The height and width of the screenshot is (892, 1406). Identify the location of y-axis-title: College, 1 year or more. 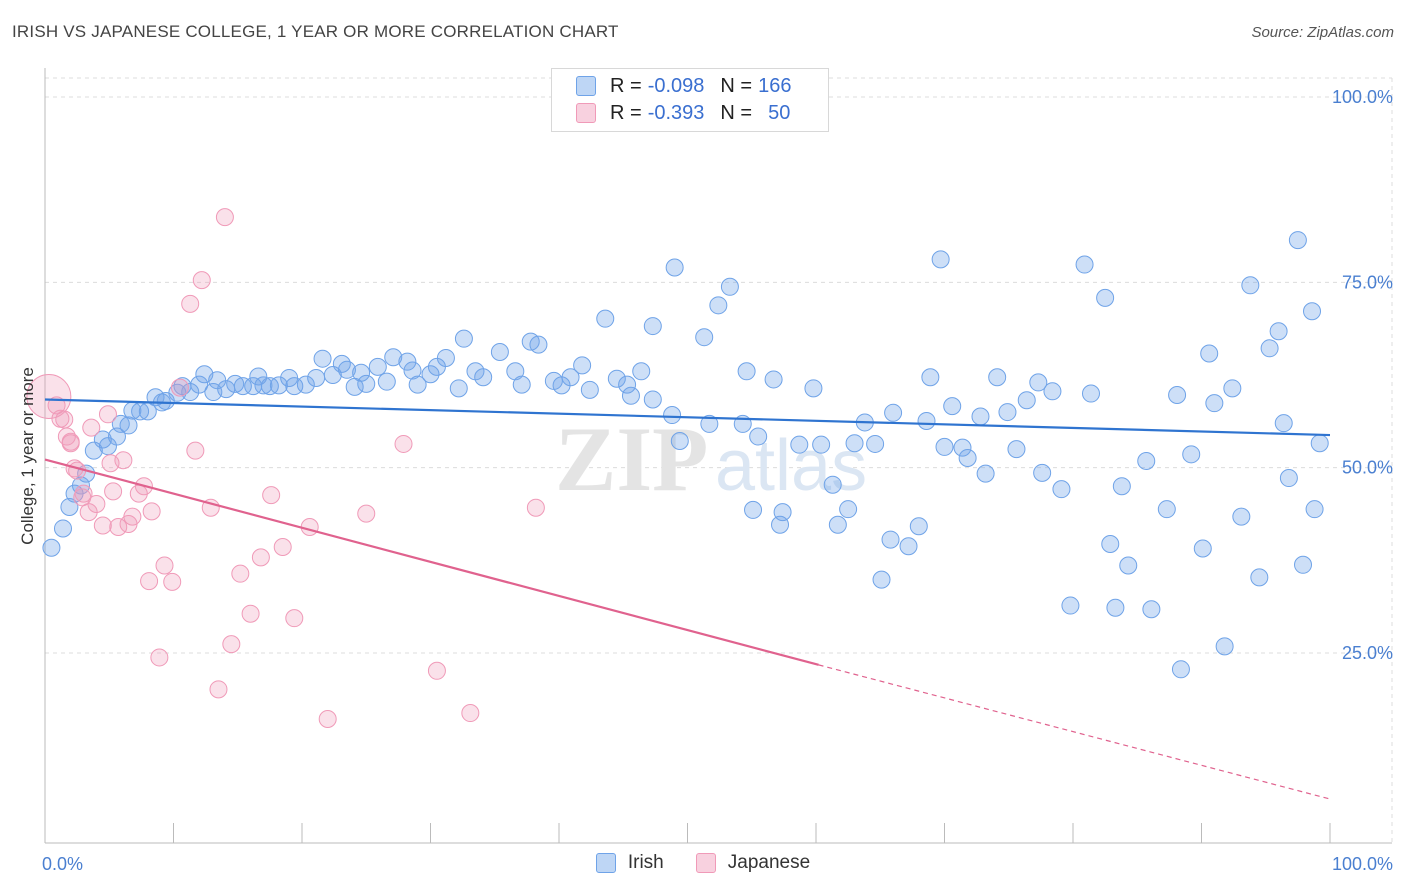
(27, 456).